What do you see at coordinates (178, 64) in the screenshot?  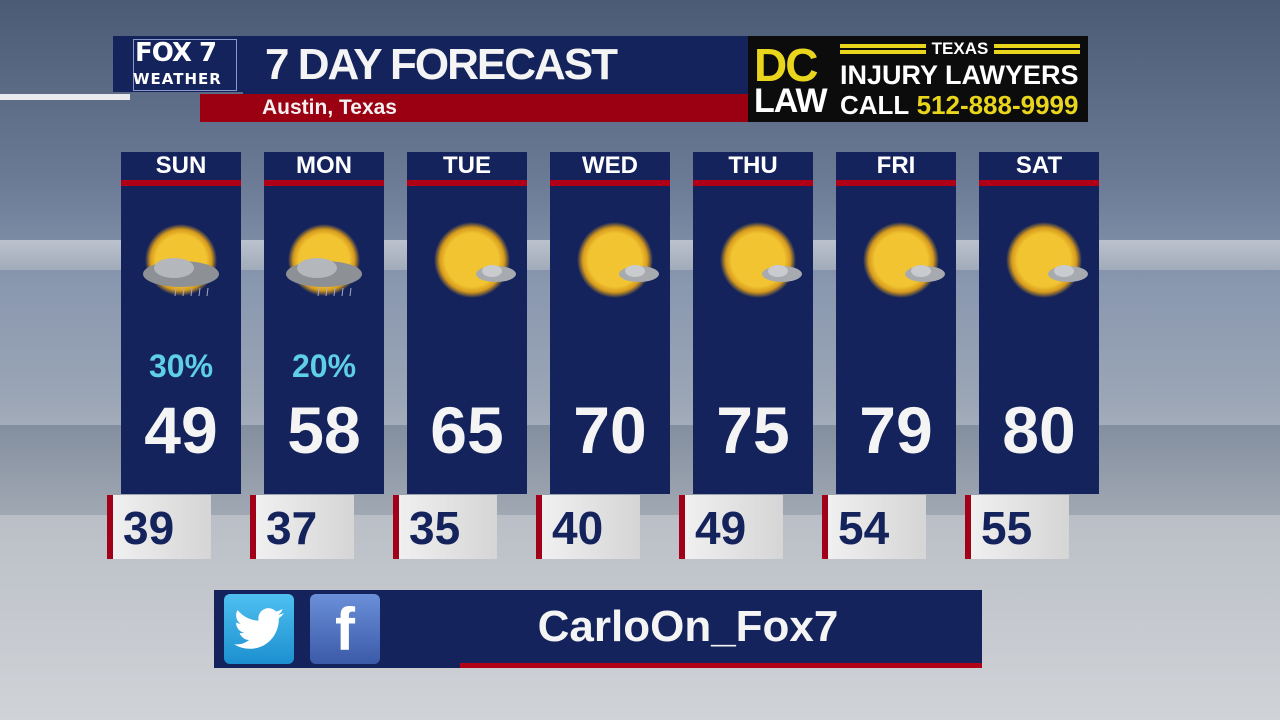 I see `fox7-weather-logo: FOX 7 WEATHER` at bounding box center [178, 64].